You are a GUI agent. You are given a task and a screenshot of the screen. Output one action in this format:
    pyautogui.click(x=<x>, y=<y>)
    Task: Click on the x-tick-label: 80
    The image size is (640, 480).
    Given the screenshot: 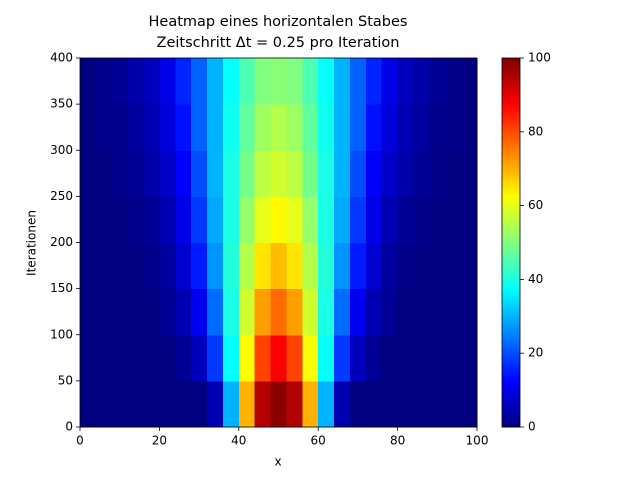 What is the action you would take?
    pyautogui.click(x=397, y=441)
    